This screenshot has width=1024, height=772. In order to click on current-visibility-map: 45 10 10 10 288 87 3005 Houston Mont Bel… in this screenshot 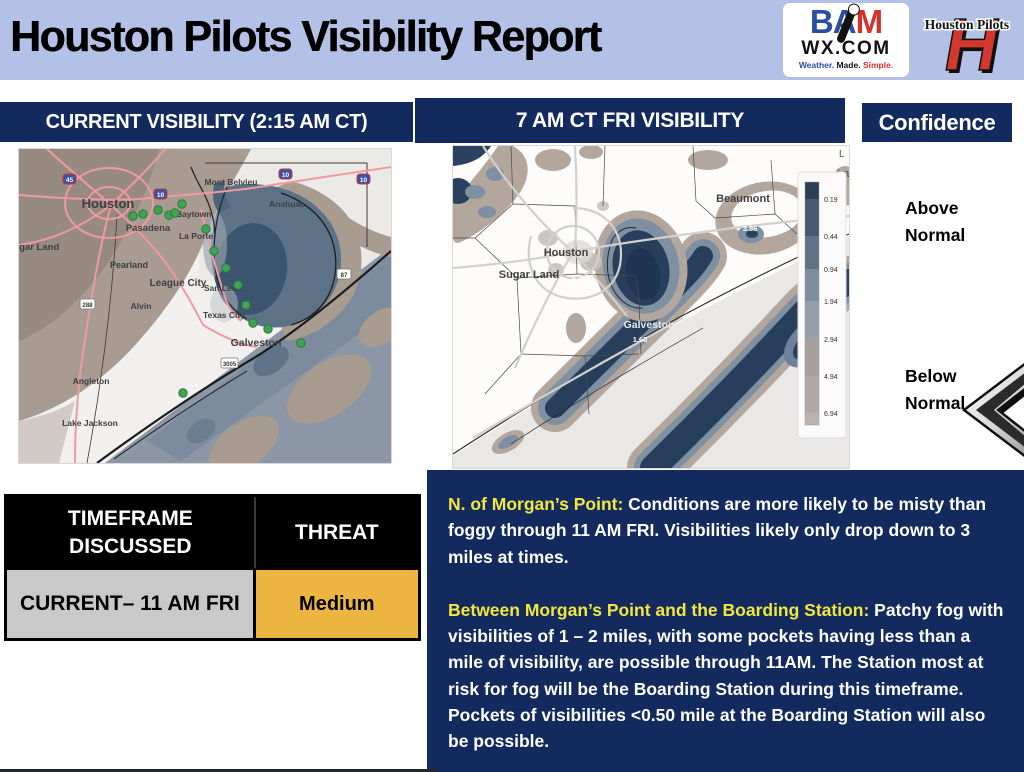, I will do `click(205, 306)`.